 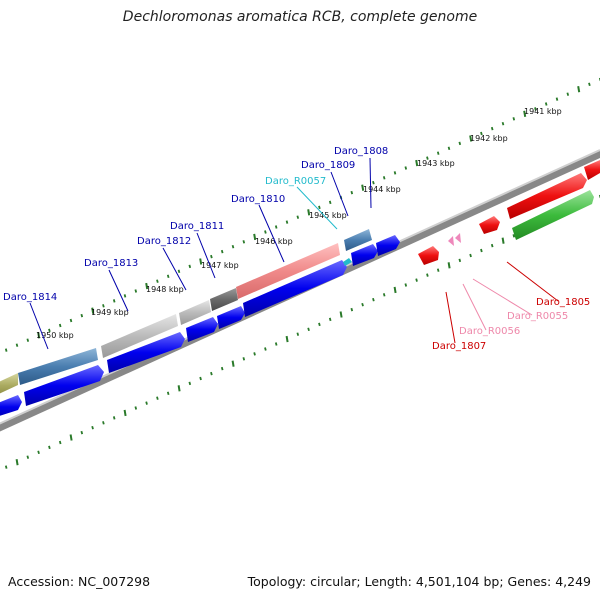 I want to click on gene-label-daro-1812: Daro_1812, so click(x=164, y=241).